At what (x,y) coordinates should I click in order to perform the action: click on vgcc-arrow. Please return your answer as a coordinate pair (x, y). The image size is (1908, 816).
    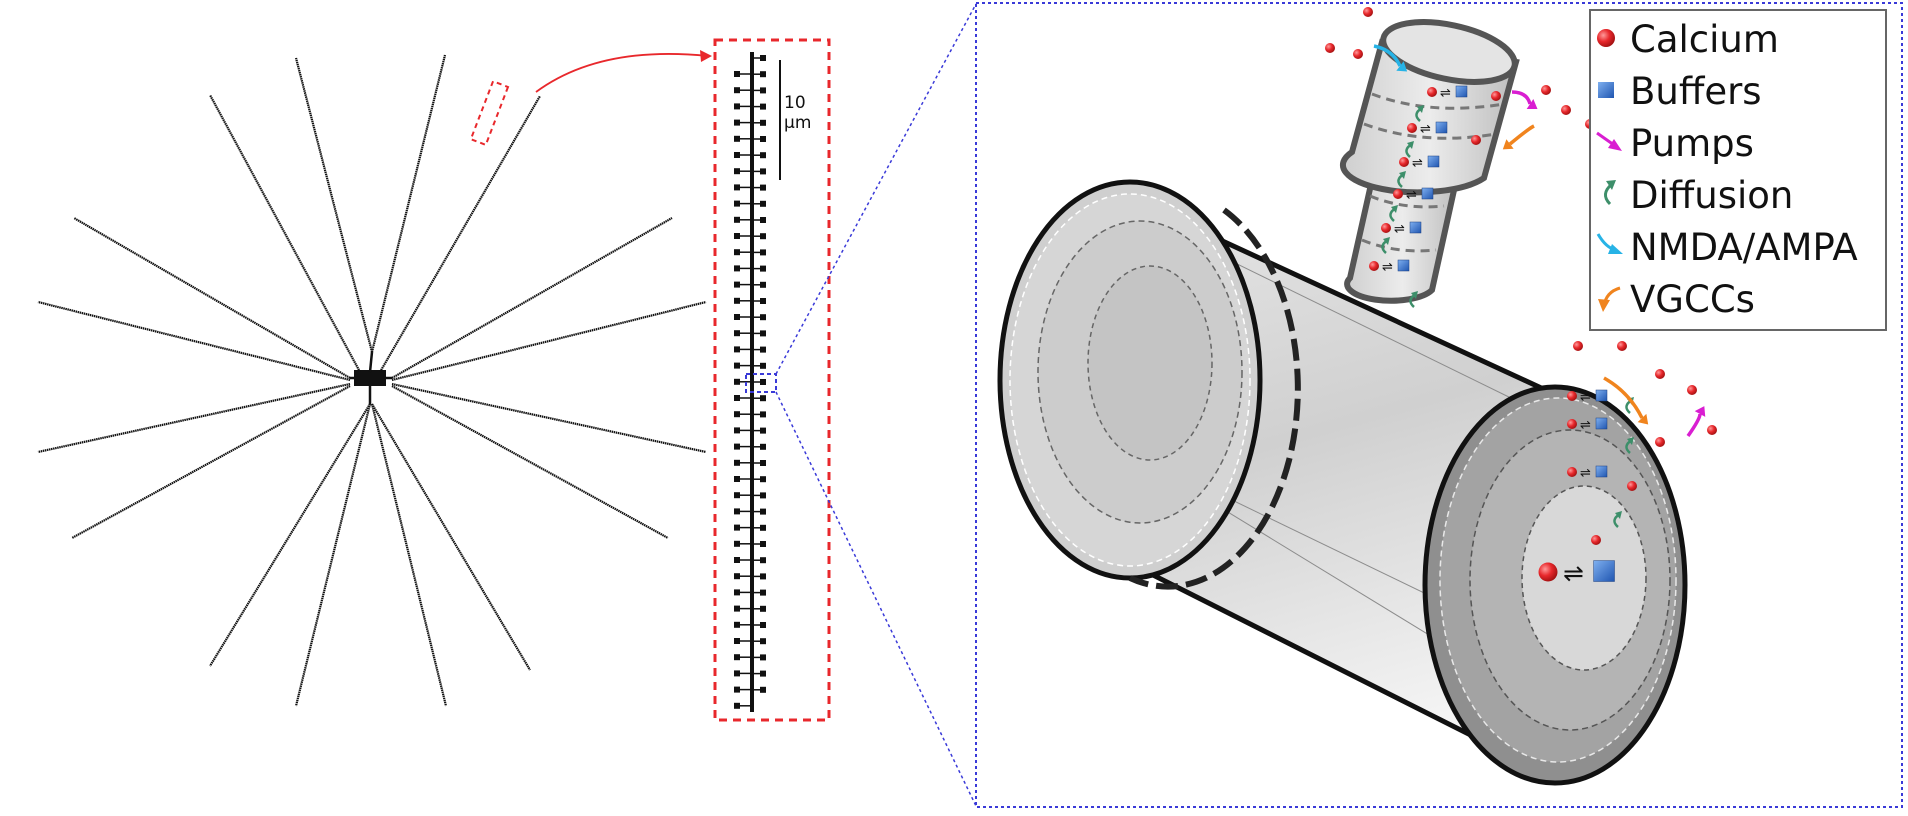
    Looking at the image, I should click on (1521, 135).